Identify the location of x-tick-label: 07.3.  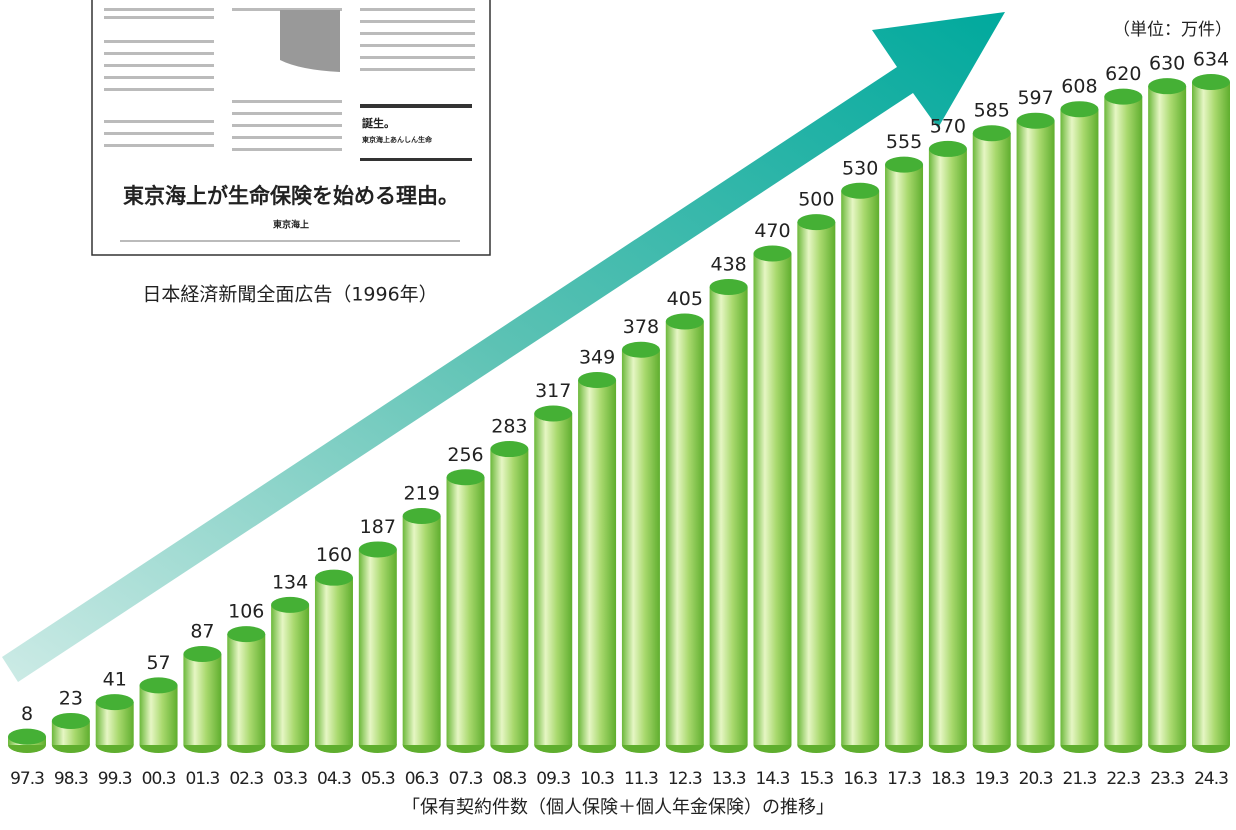
(466, 779).